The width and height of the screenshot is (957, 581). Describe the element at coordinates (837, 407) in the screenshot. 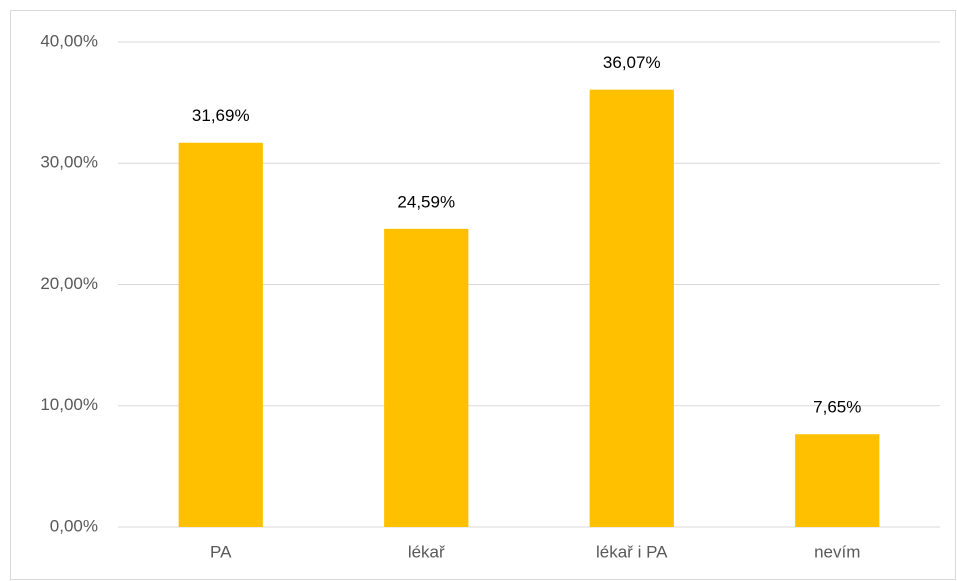

I see `data-label: 7,65%` at that location.